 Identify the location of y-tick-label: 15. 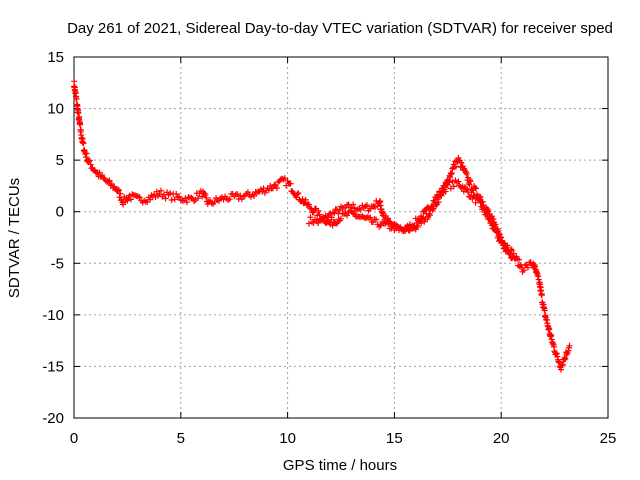
(55, 57).